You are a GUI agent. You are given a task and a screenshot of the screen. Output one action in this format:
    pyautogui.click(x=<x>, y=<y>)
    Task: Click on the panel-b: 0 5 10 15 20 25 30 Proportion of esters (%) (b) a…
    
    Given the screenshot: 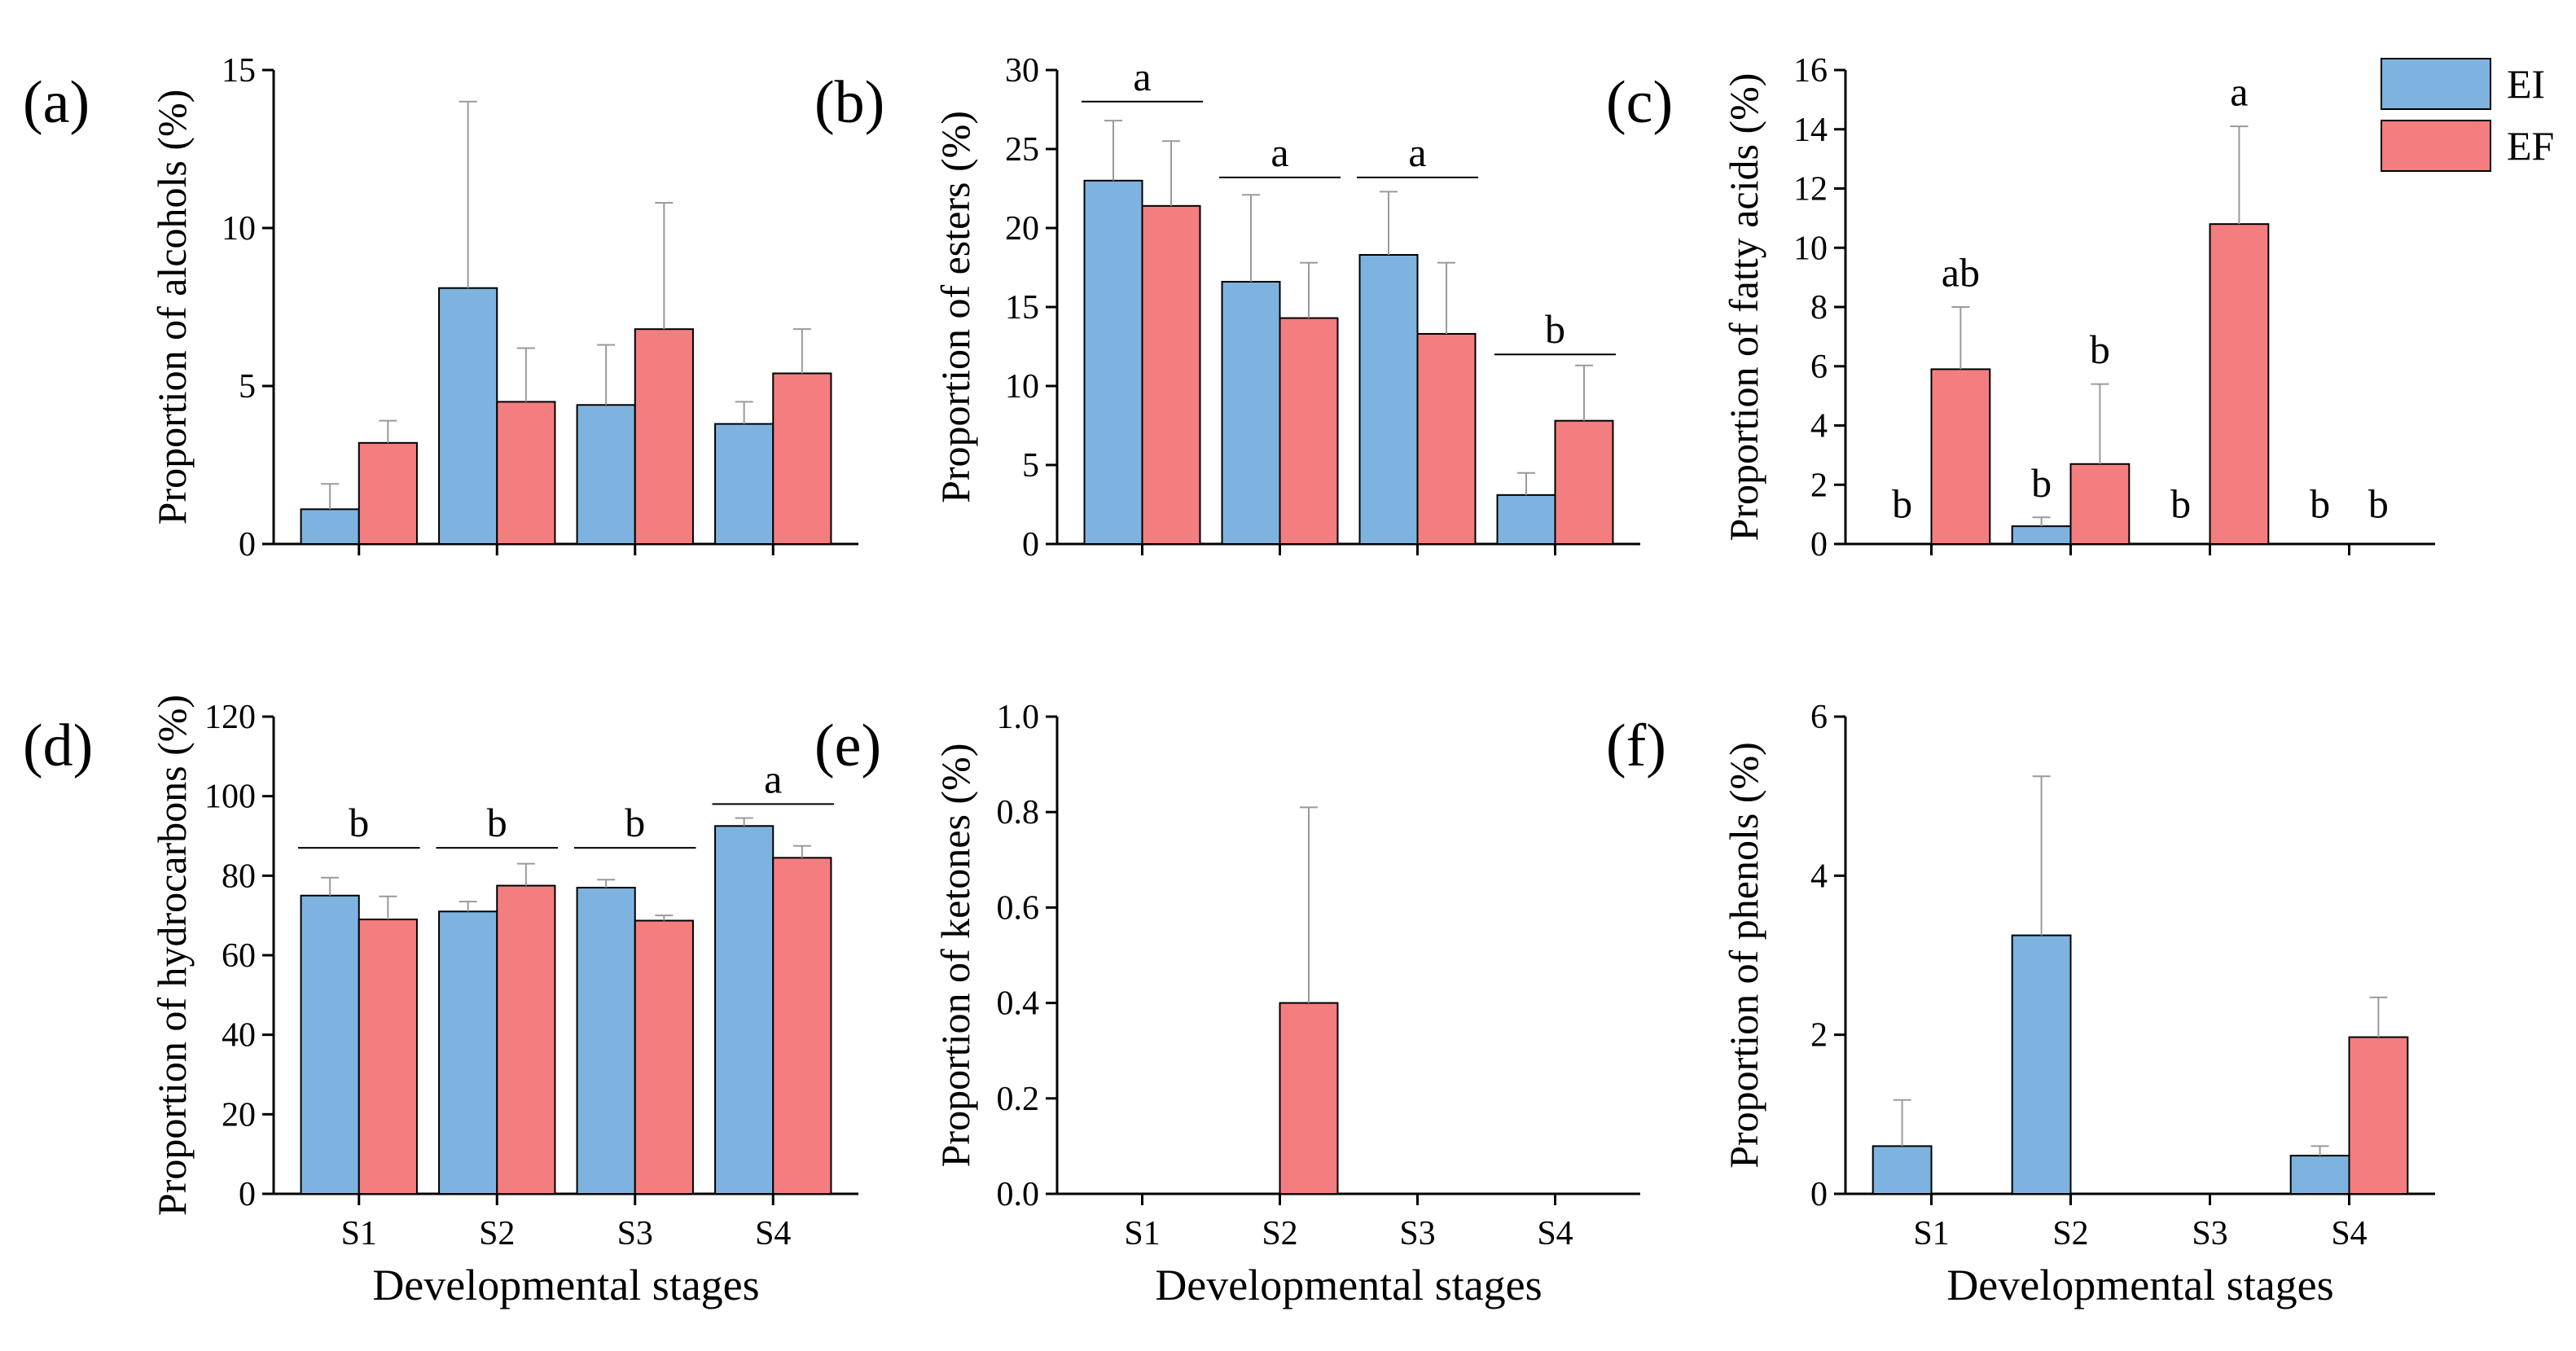 What is the action you would take?
    pyautogui.click(x=1227, y=308)
    